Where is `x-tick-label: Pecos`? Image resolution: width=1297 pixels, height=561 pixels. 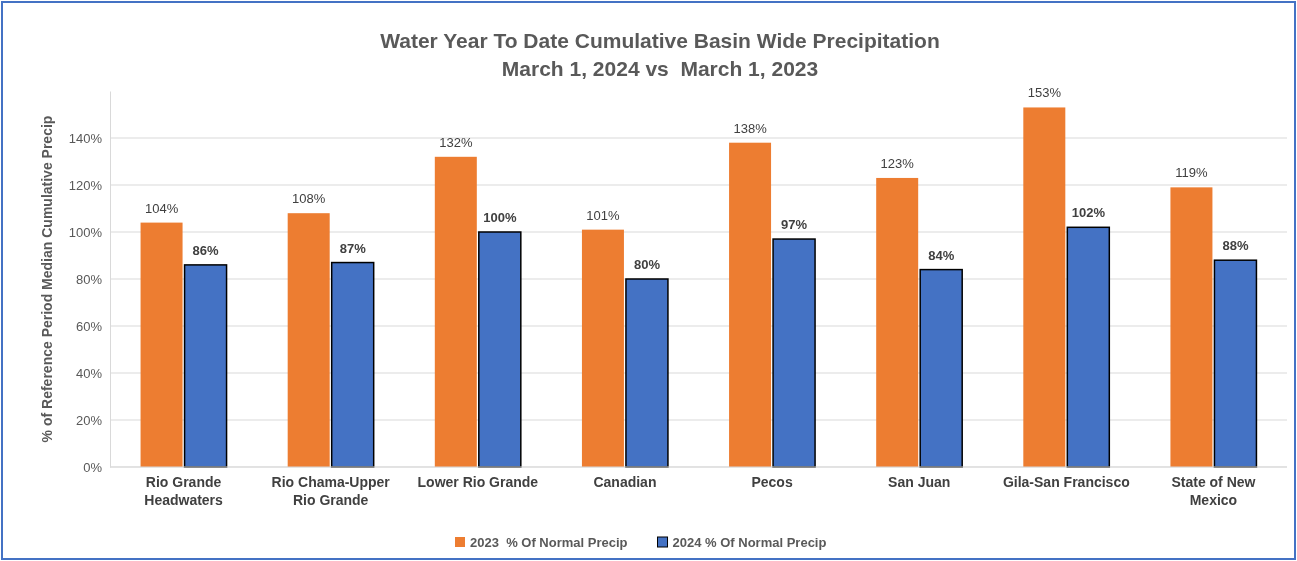 x-tick-label: Pecos is located at coordinates (772, 482).